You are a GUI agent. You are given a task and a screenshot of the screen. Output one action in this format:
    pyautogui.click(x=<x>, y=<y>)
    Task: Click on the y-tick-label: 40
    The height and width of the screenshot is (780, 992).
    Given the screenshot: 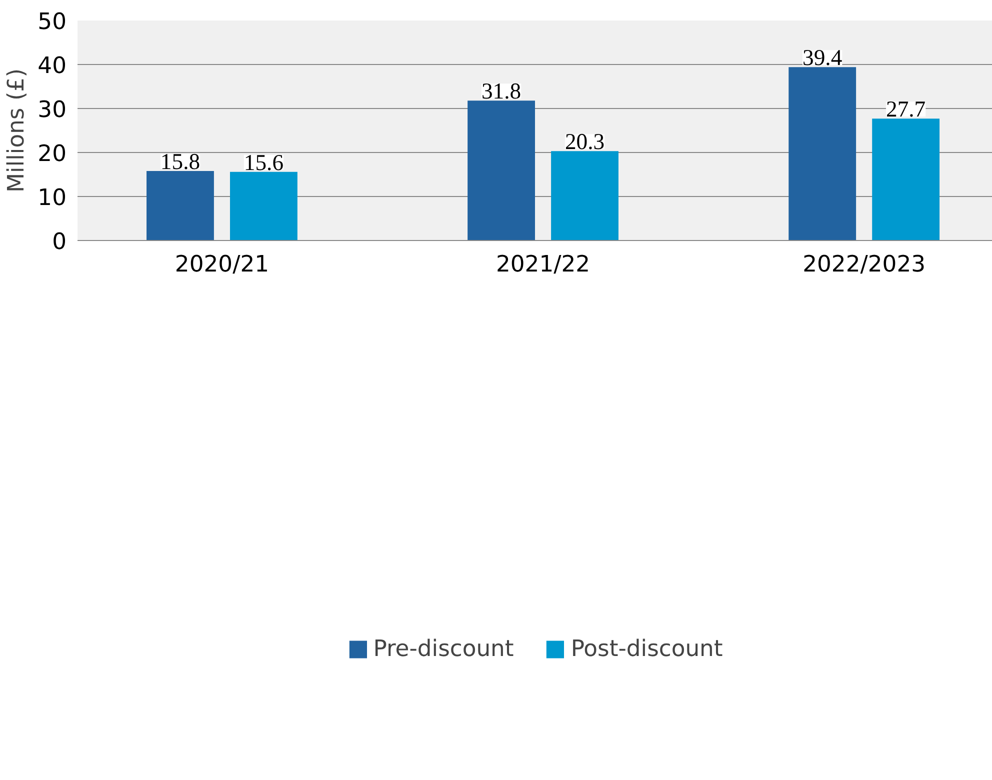 What is the action you would take?
    pyautogui.click(x=52, y=66)
    